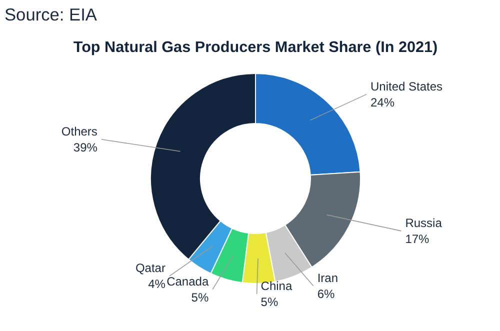  What do you see at coordinates (276, 285) in the screenshot?
I see `slice-label: China` at bounding box center [276, 285].